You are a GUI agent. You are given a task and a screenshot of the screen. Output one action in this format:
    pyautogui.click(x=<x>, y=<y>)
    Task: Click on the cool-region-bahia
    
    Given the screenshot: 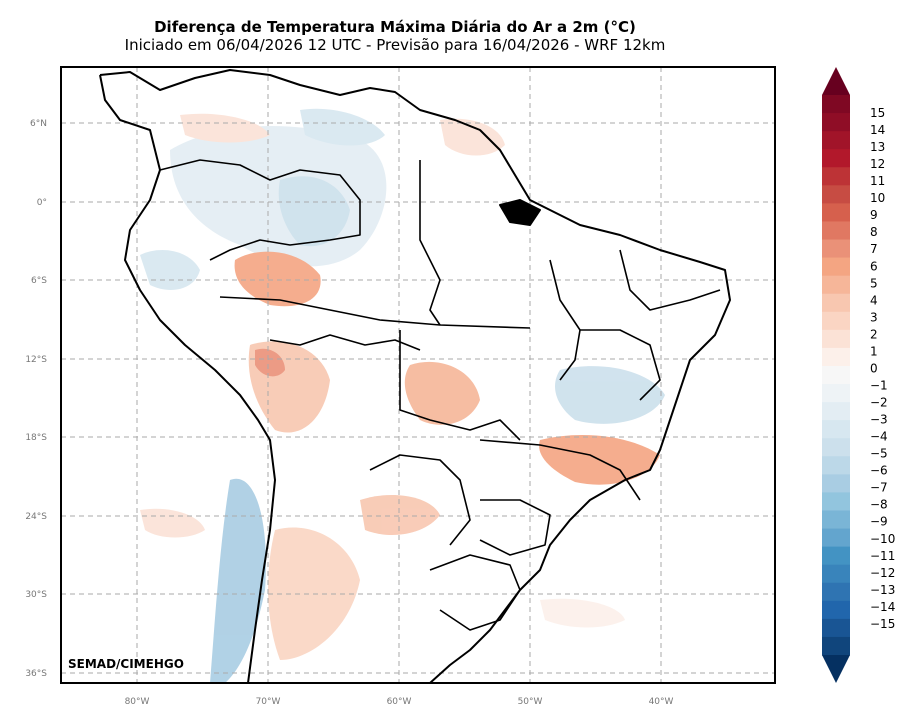 What is the action you would take?
    pyautogui.click(x=610, y=395)
    